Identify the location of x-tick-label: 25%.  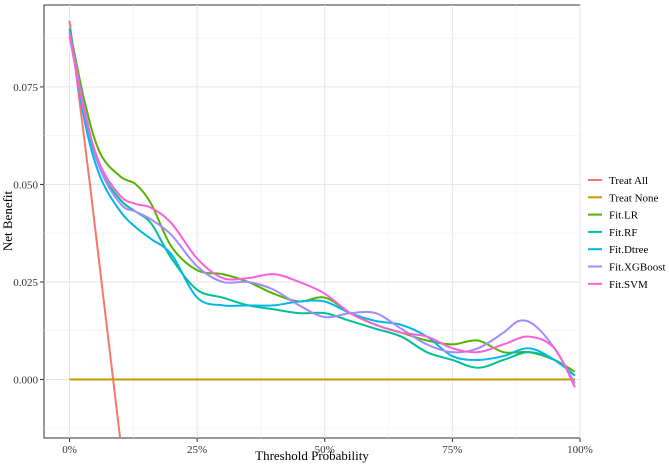
(197, 450).